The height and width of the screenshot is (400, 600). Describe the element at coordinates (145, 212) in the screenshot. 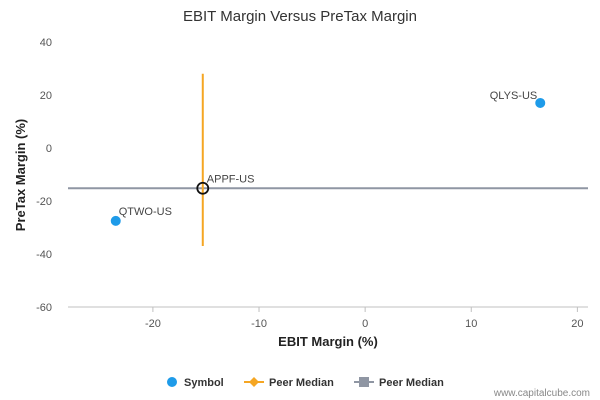

I see `point-label: QTWO-US` at that location.